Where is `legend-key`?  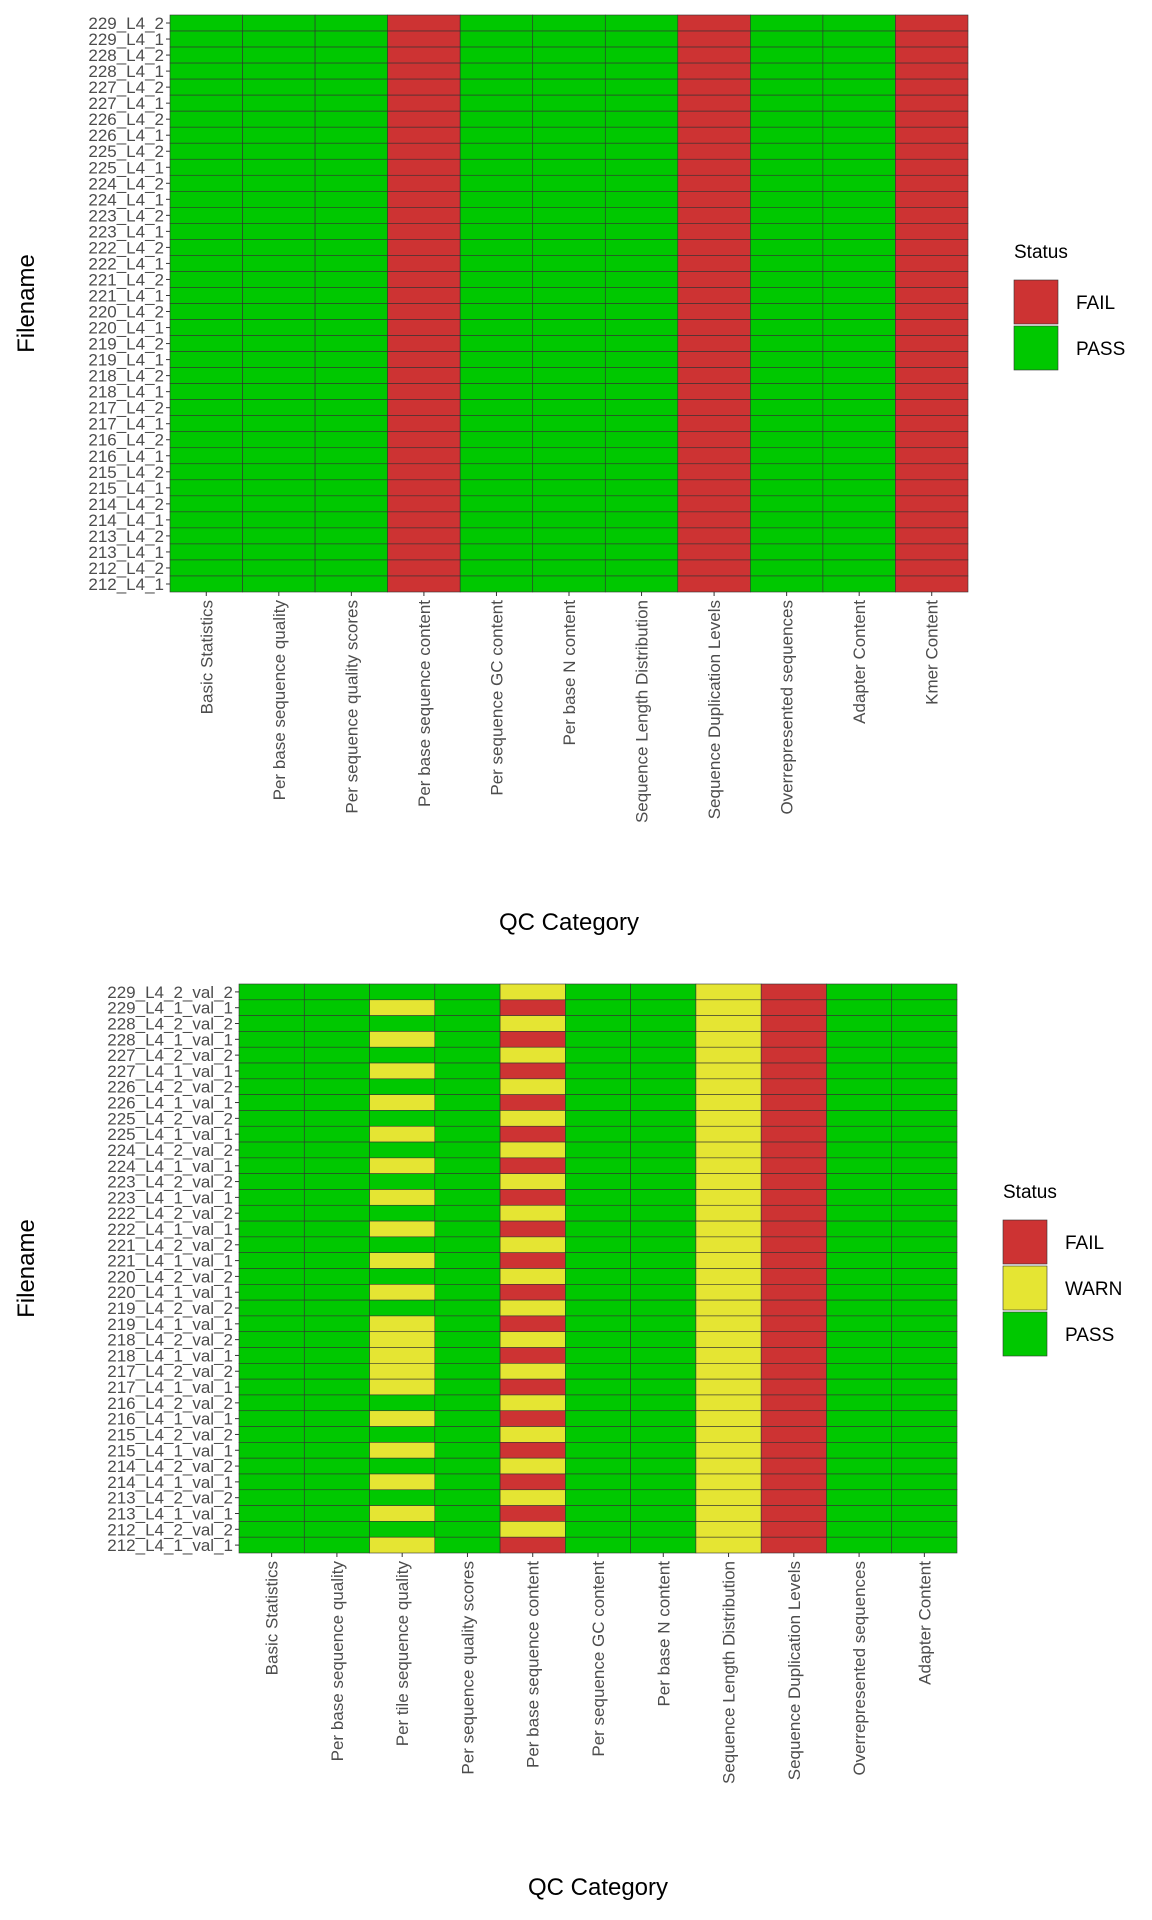
legend-key is located at coordinates (1025, 1288).